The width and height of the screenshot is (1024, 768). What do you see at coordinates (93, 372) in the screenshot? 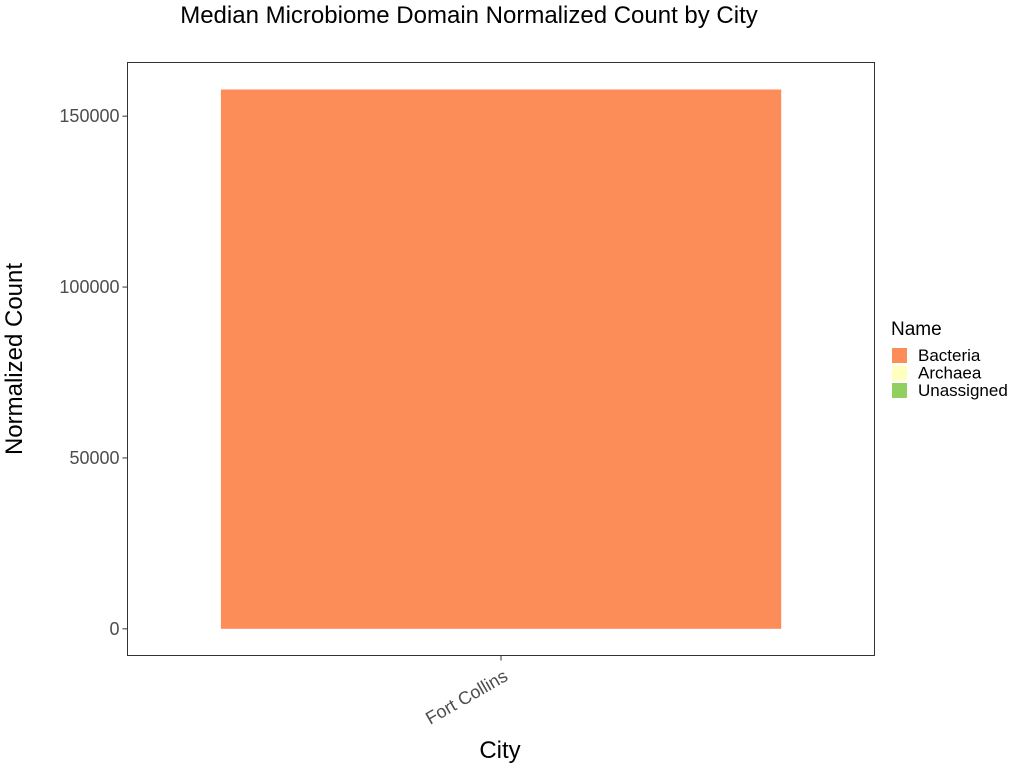
I see `y-axis: 0 50000 100000 150000` at bounding box center [93, 372].